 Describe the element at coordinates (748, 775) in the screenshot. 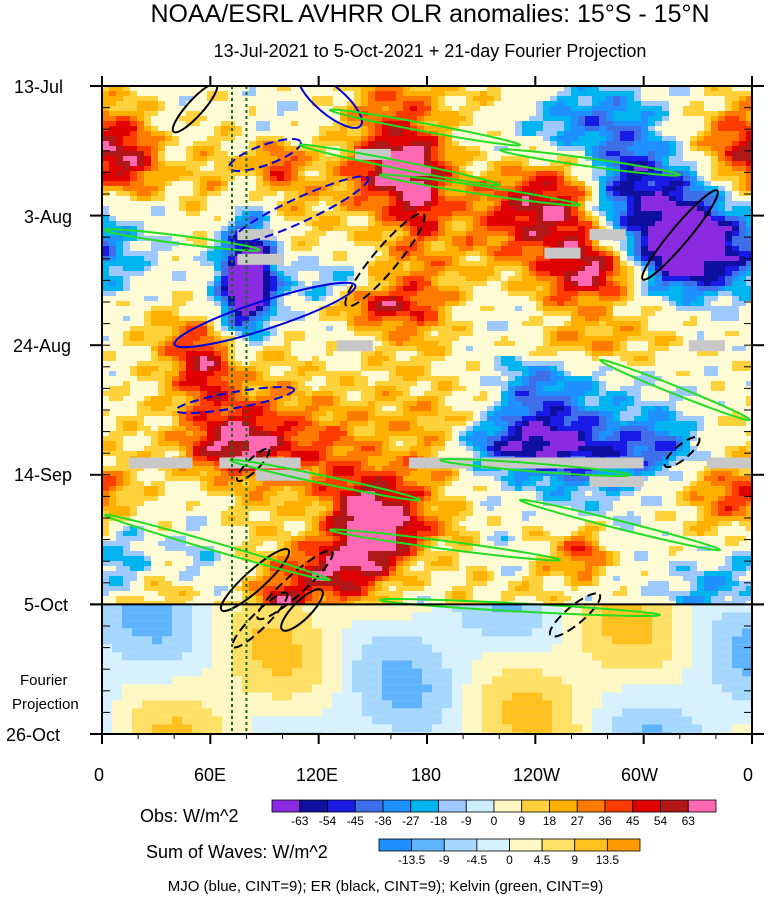

I see `x-tick-label-7: 0` at that location.